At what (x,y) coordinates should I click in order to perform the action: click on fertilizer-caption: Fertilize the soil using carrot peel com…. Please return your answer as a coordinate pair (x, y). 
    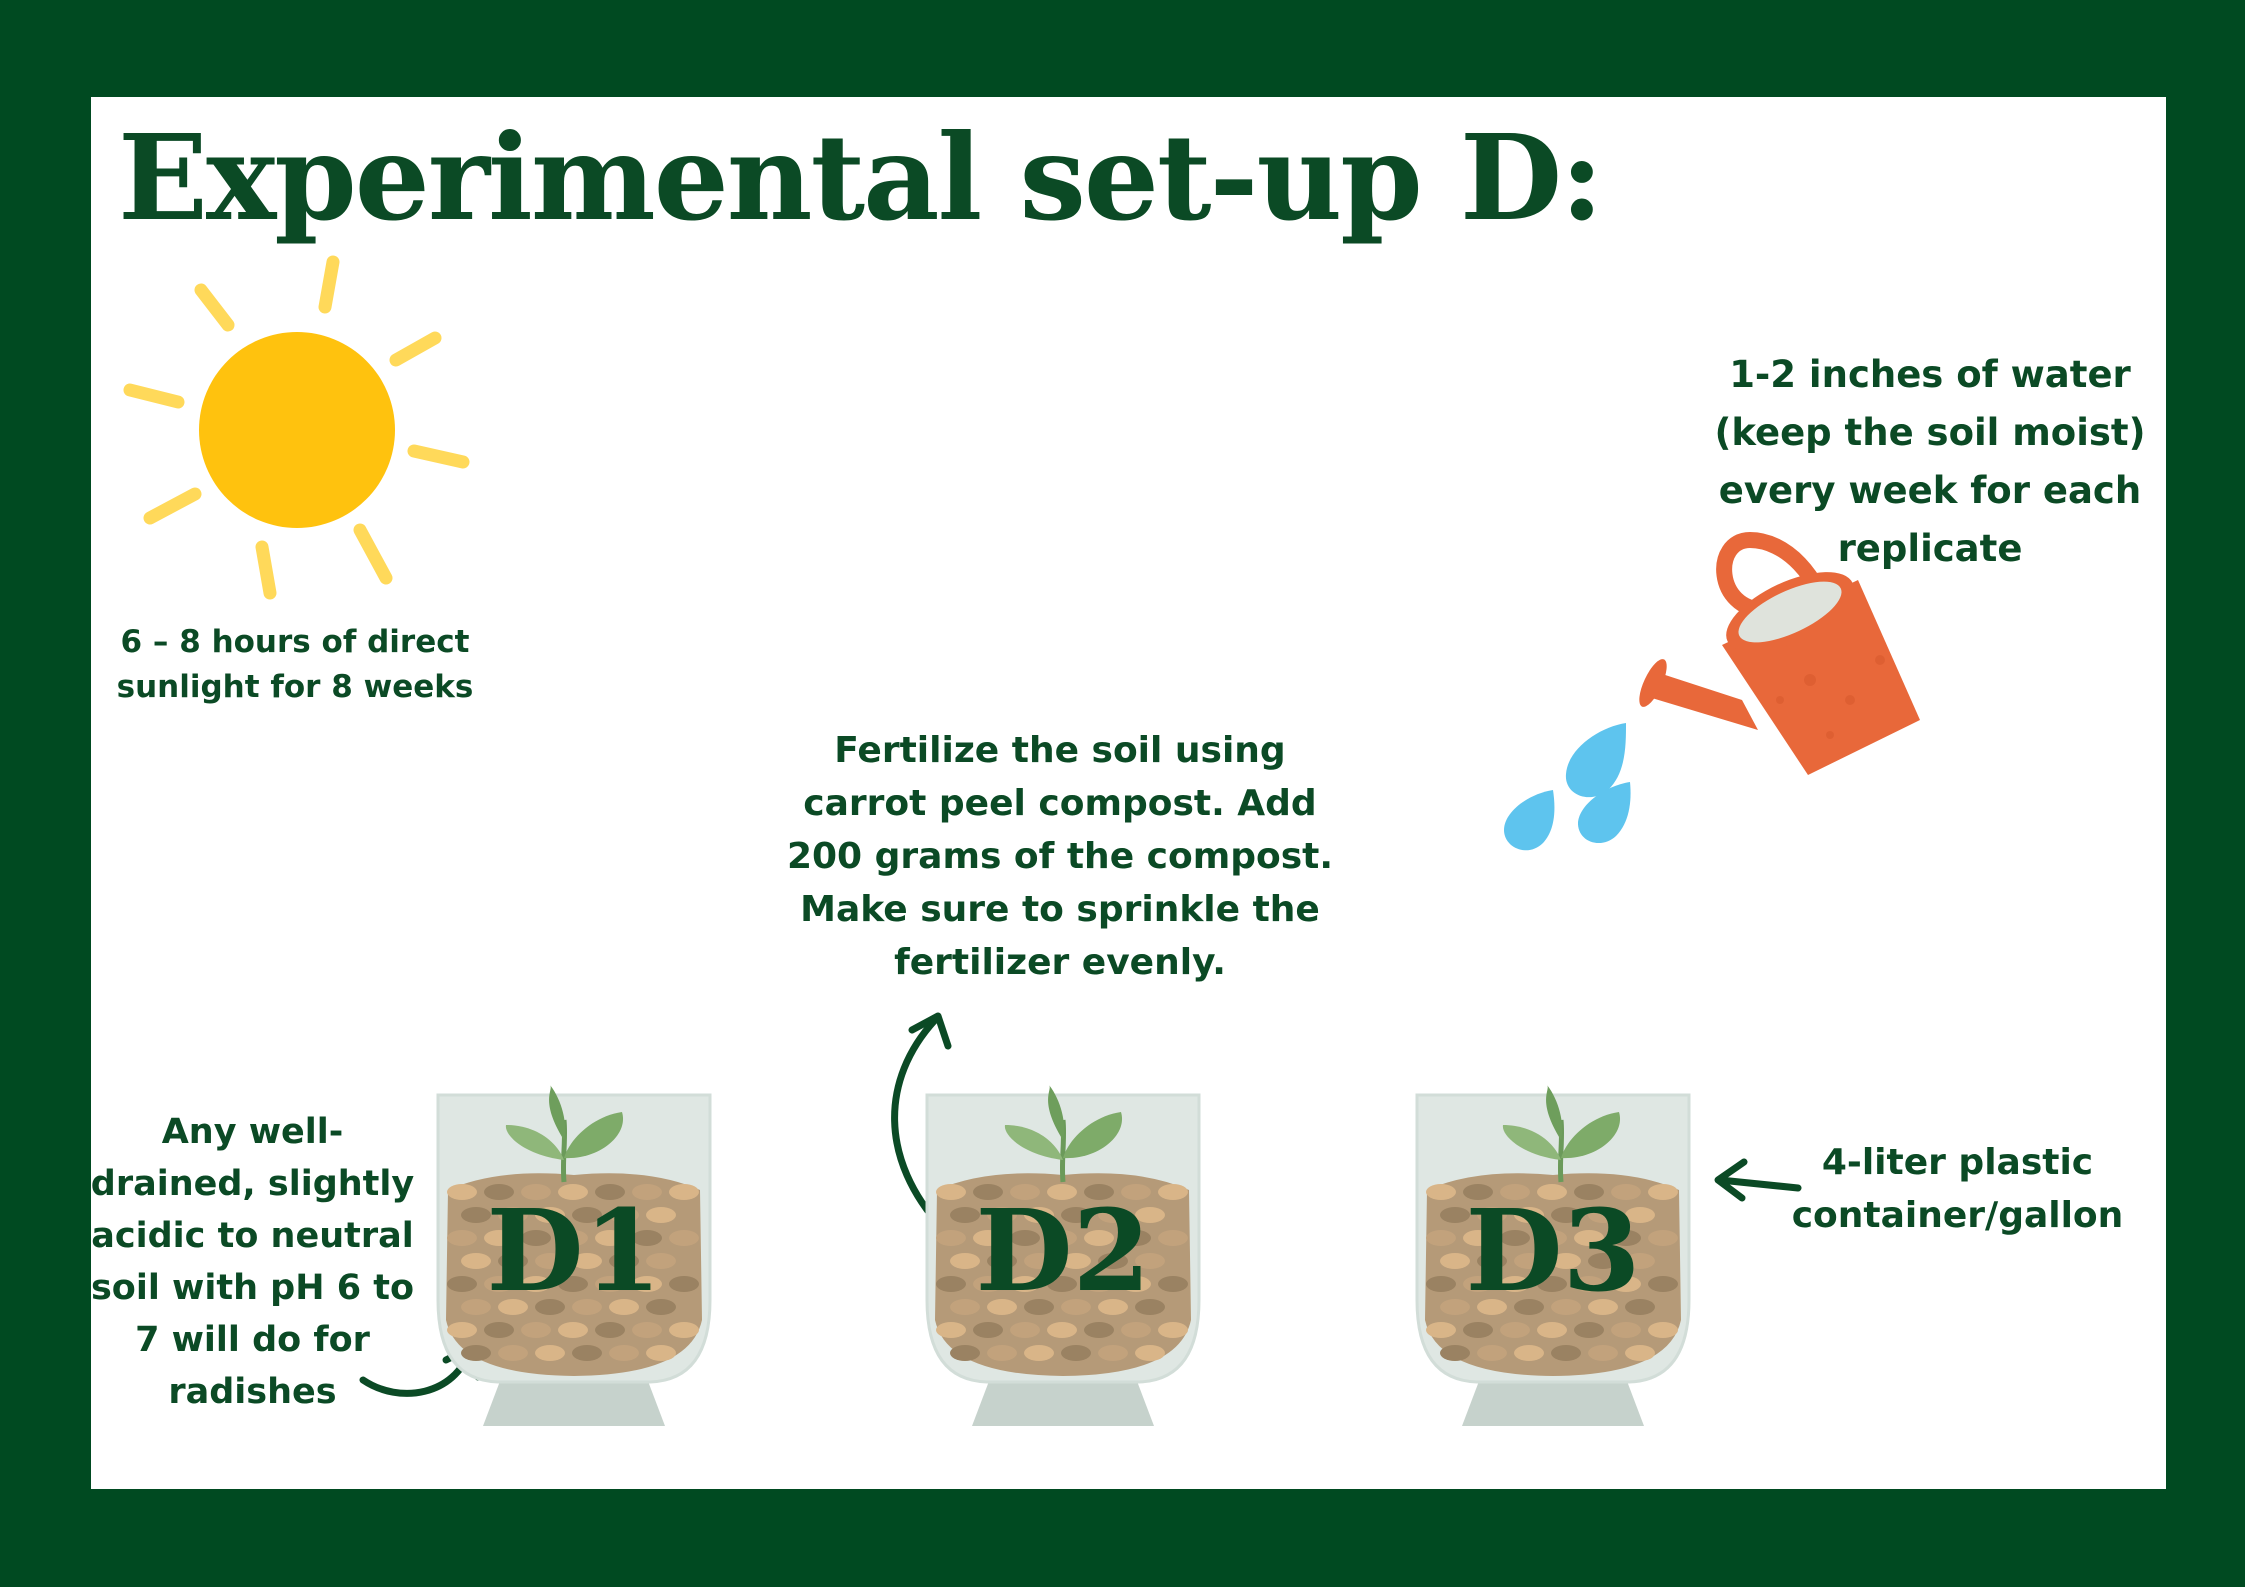
    Looking at the image, I should click on (1060, 856).